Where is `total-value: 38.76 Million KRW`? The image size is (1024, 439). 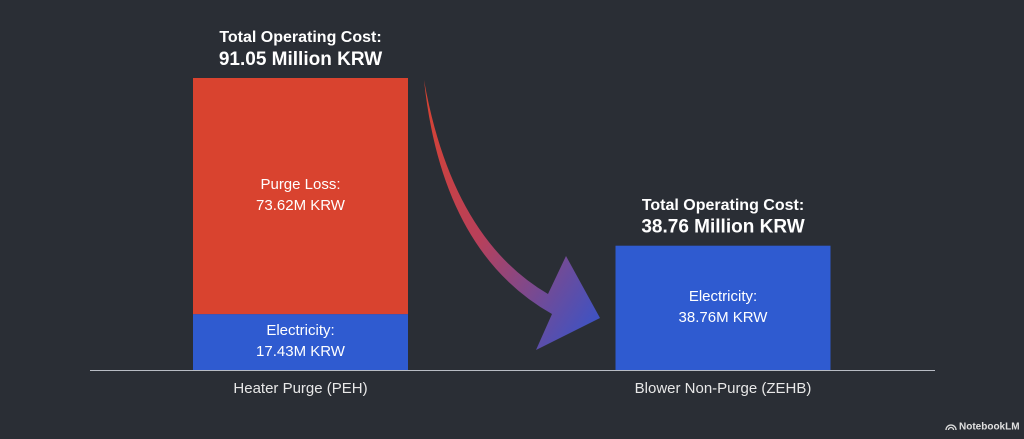 total-value: 38.76 Million KRW is located at coordinates (722, 227).